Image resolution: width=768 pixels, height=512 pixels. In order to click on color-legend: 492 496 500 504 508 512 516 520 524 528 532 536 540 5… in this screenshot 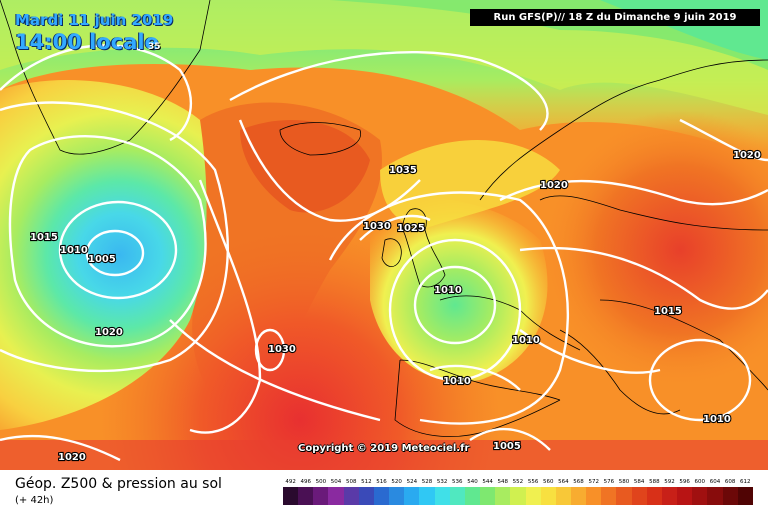, I will do `click(518, 491)`.